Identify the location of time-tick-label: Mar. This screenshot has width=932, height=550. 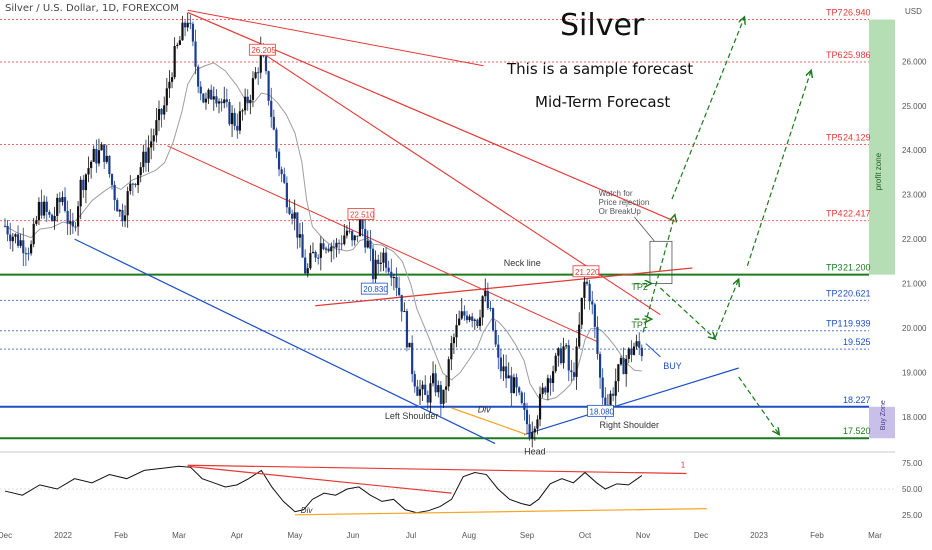
(875, 535).